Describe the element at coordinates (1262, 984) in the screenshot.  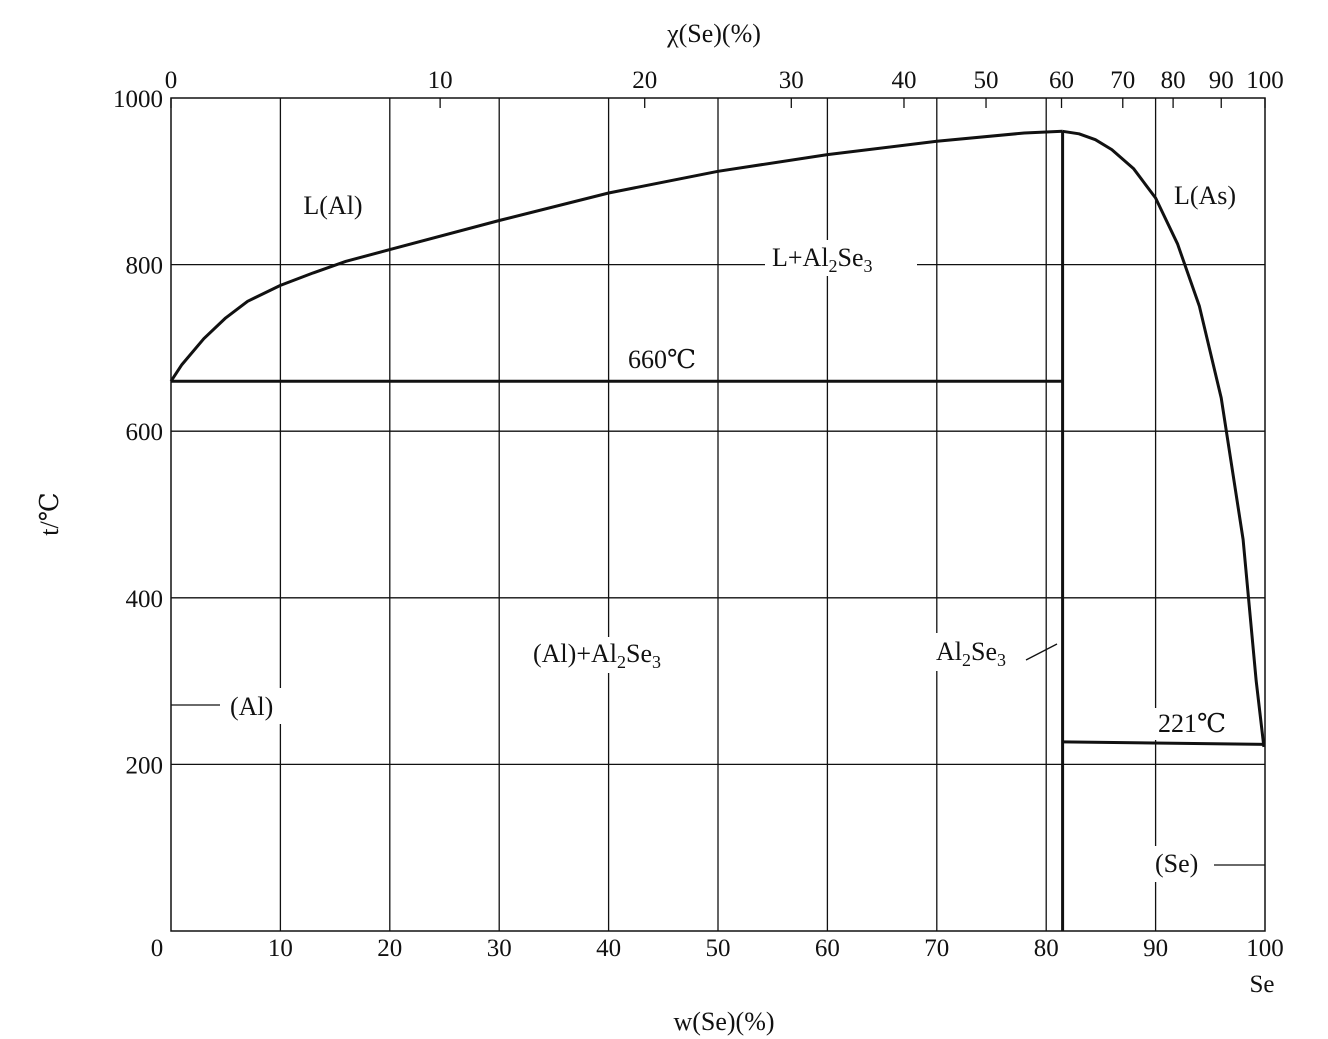
I see `bottom-end-label: Se` at that location.